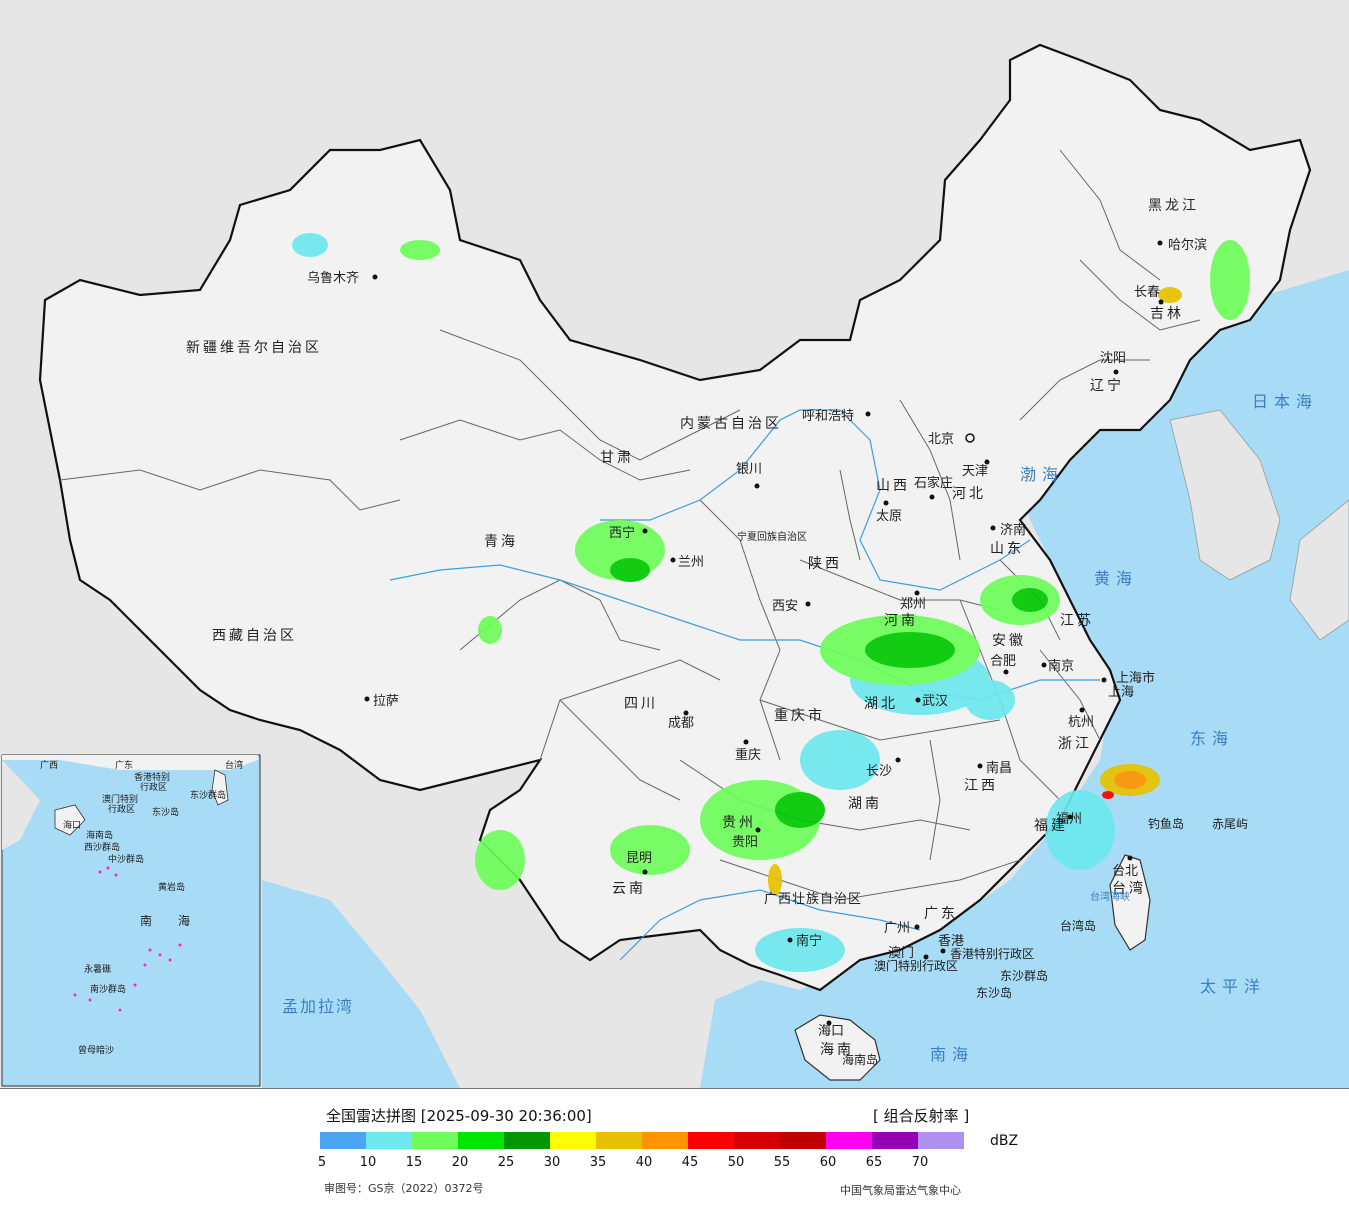 This screenshot has height=1209, width=1349. What do you see at coordinates (1233, 986) in the screenshot?
I see `sea-pacific: 太平洋` at bounding box center [1233, 986].